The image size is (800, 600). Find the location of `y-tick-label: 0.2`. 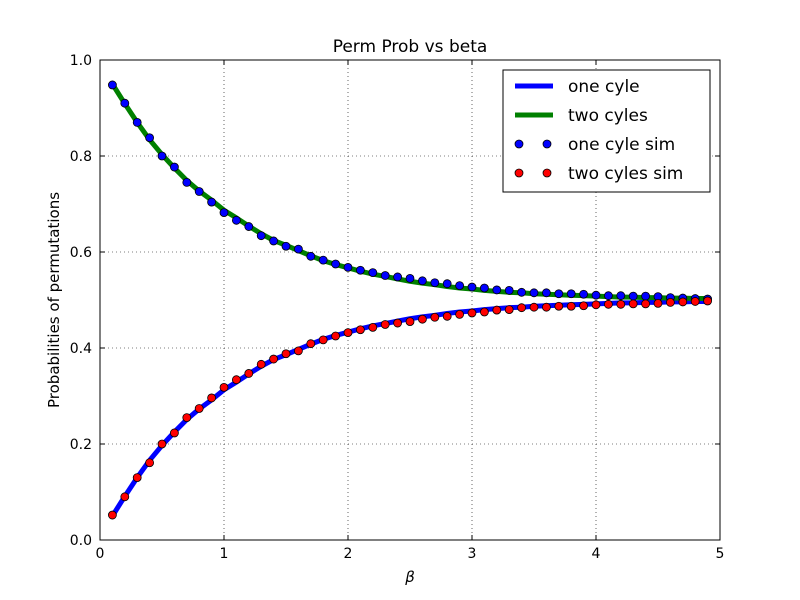

y-tick-label: 0.2 is located at coordinates (81, 445).